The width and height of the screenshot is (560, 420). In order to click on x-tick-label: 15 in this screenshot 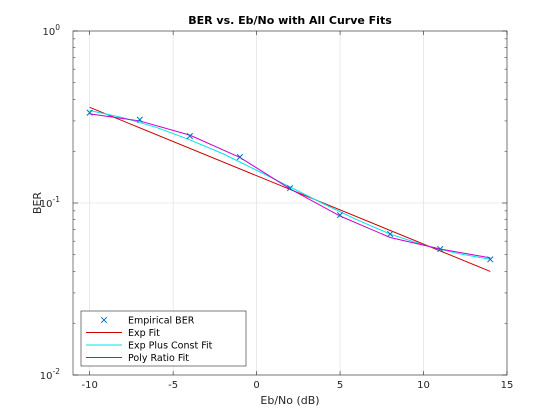, I will do `click(507, 385)`.